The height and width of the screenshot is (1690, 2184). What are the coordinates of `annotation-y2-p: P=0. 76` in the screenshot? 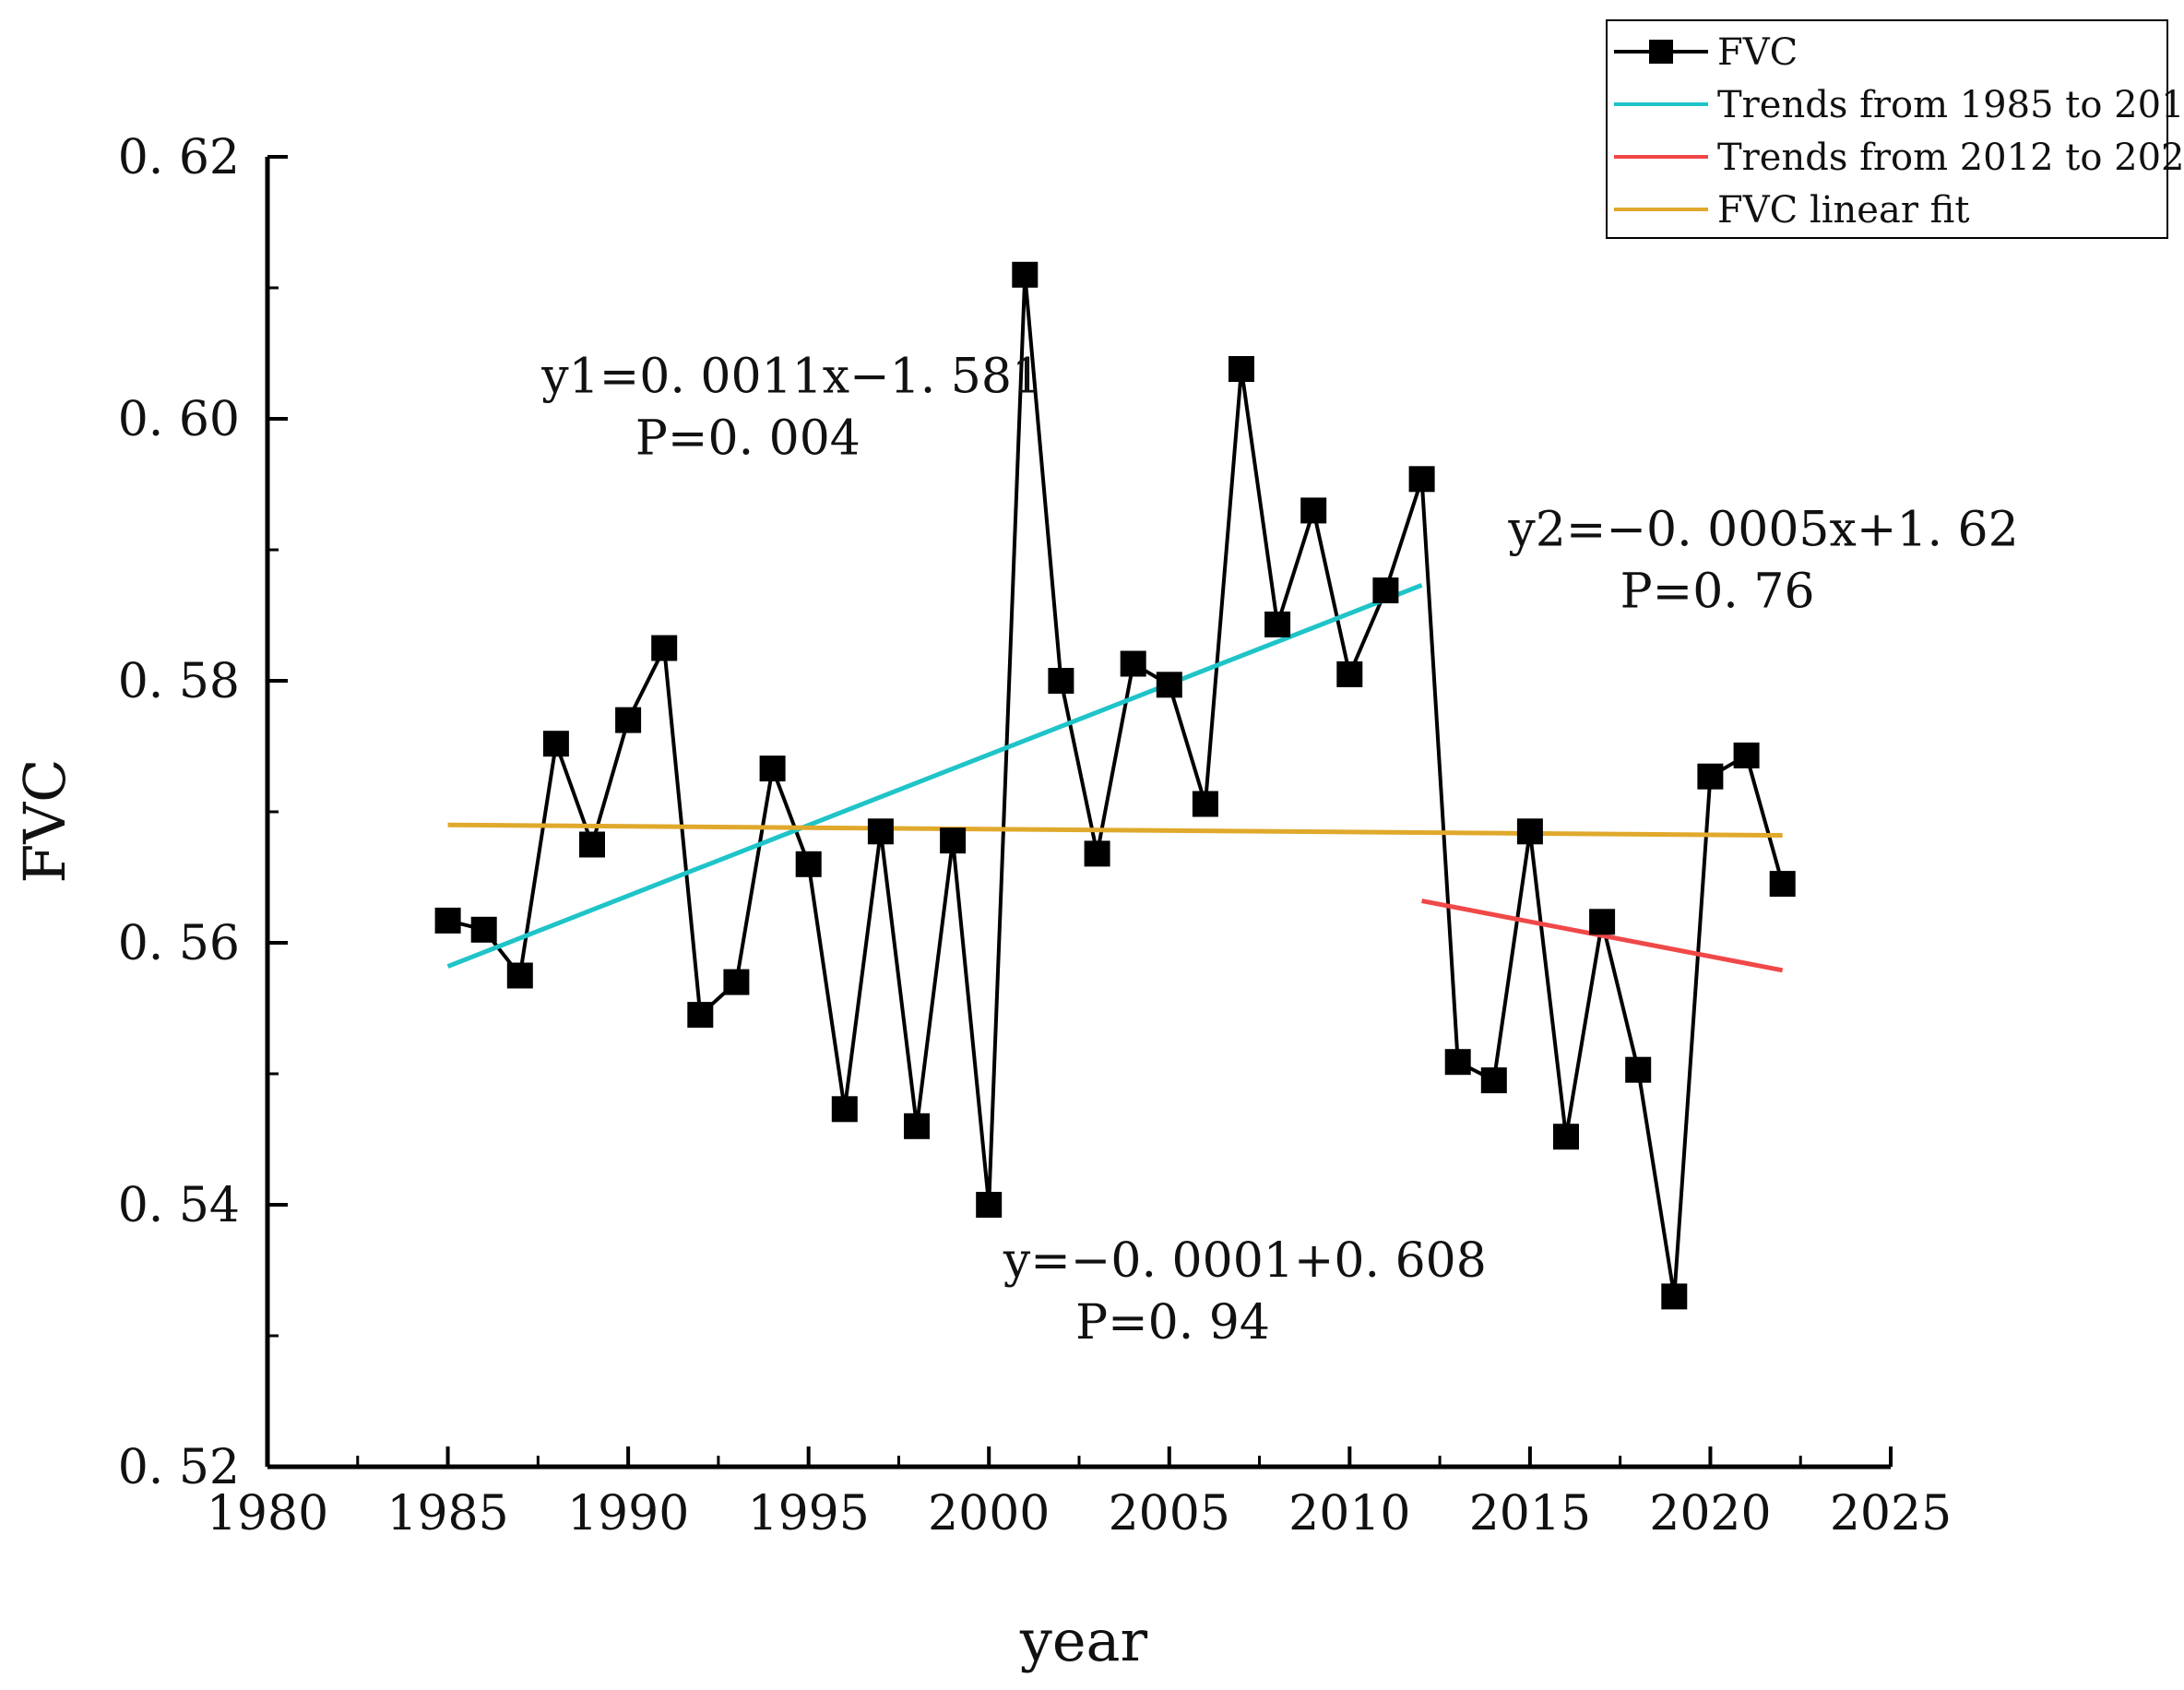 It's located at (1717, 591).